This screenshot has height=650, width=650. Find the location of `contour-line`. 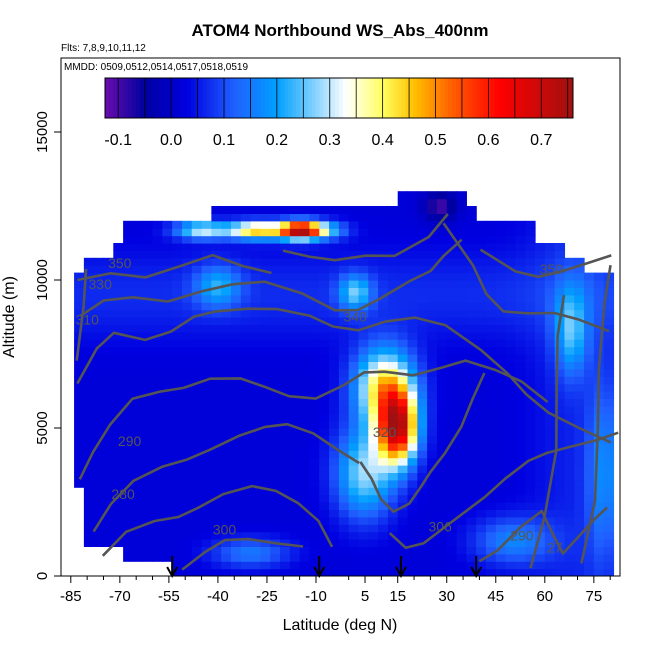

contour-line is located at coordinates (313, 419).